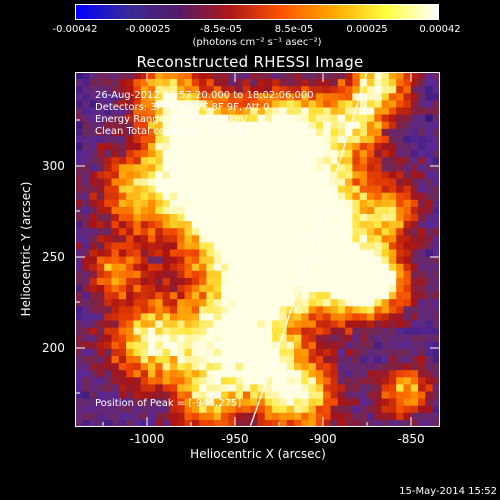 The height and width of the screenshot is (500, 500). Describe the element at coordinates (435, 257) in the screenshot. I see `y-ticks-right` at that location.